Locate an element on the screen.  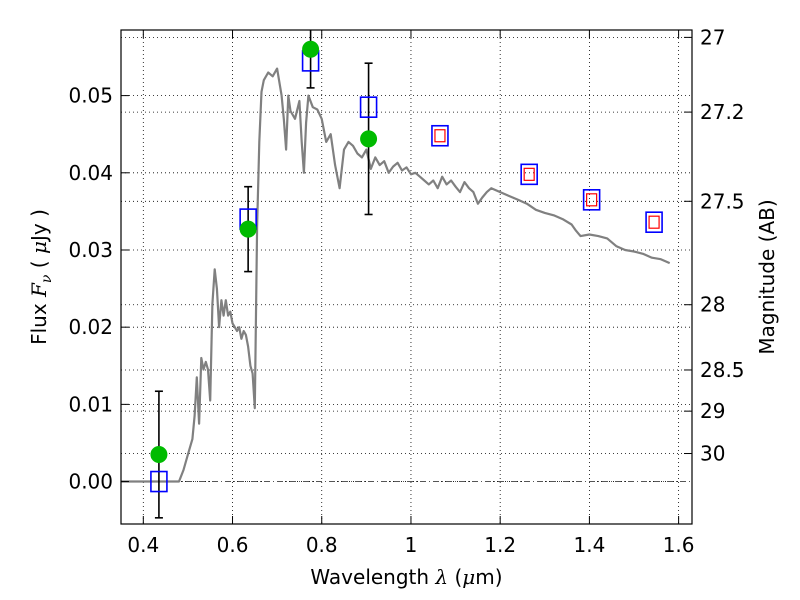
y2-tick-label: 28 is located at coordinates (712, 305).